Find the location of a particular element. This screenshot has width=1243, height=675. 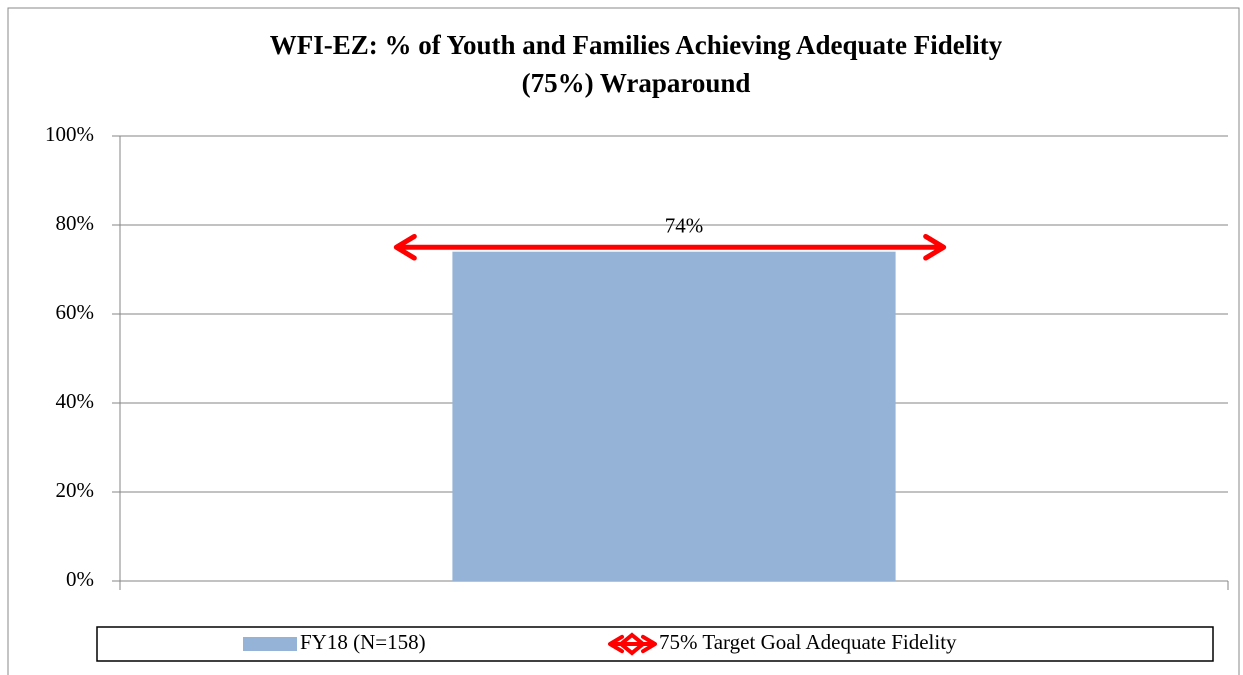

y-tick-label: 0% is located at coordinates (80, 579).